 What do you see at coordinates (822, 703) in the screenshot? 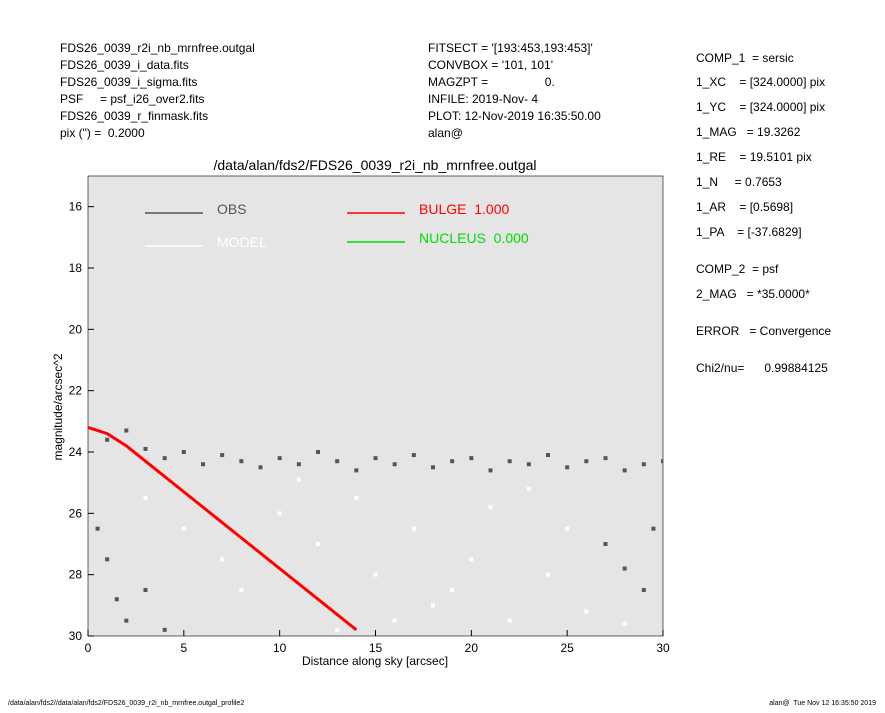
I see `footer-date: alan@ Tue Nov 12 16:35:50 2019` at bounding box center [822, 703].